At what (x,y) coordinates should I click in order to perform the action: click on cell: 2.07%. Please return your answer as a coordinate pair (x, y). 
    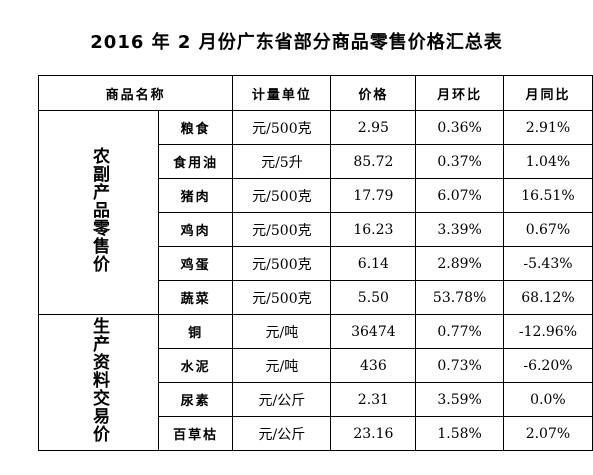
    Looking at the image, I should click on (547, 433).